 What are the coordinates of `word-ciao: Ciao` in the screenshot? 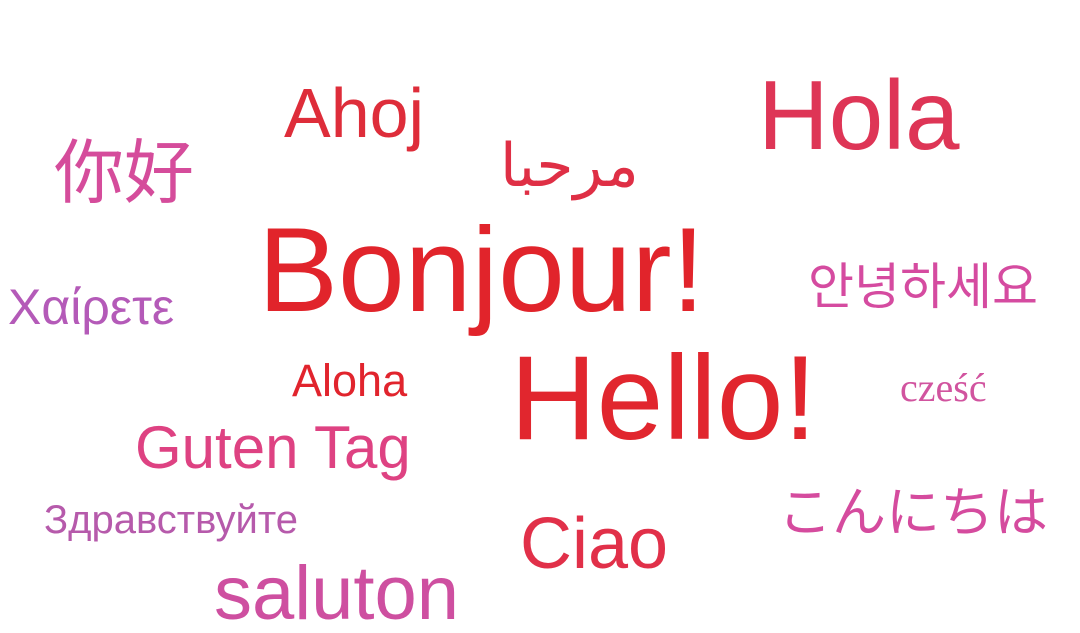 It's located at (594, 544).